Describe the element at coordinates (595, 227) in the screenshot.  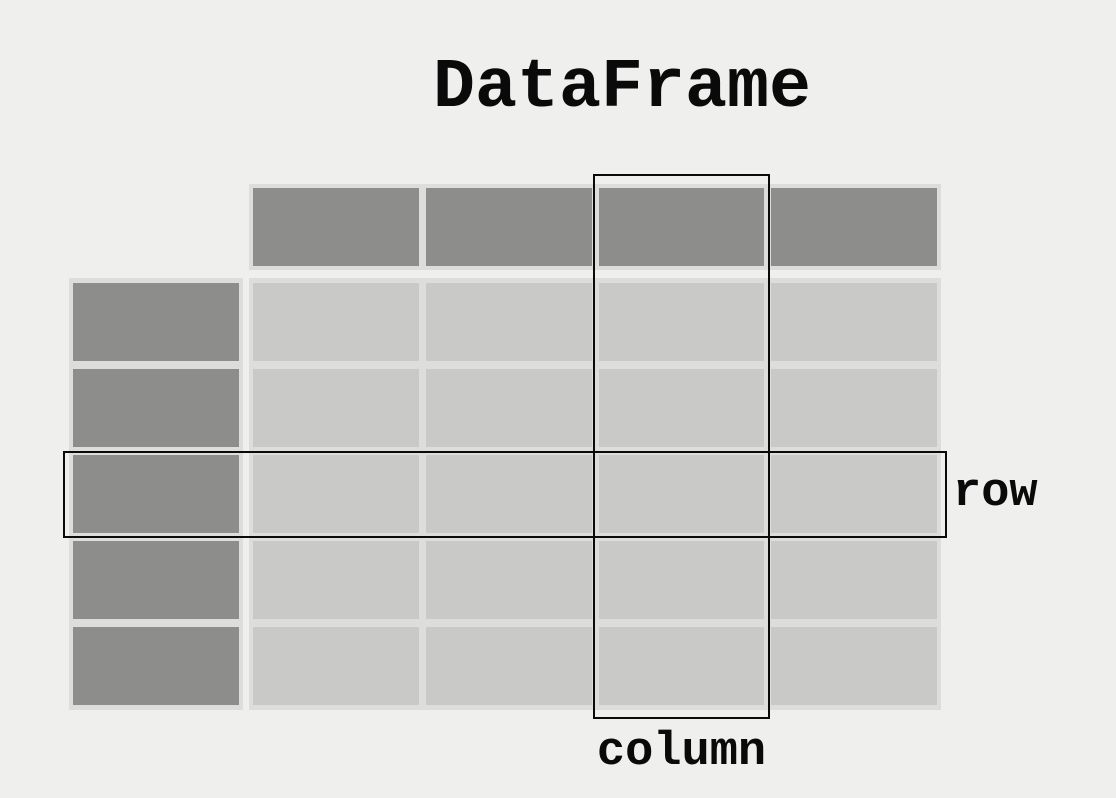
I see `header-row` at that location.